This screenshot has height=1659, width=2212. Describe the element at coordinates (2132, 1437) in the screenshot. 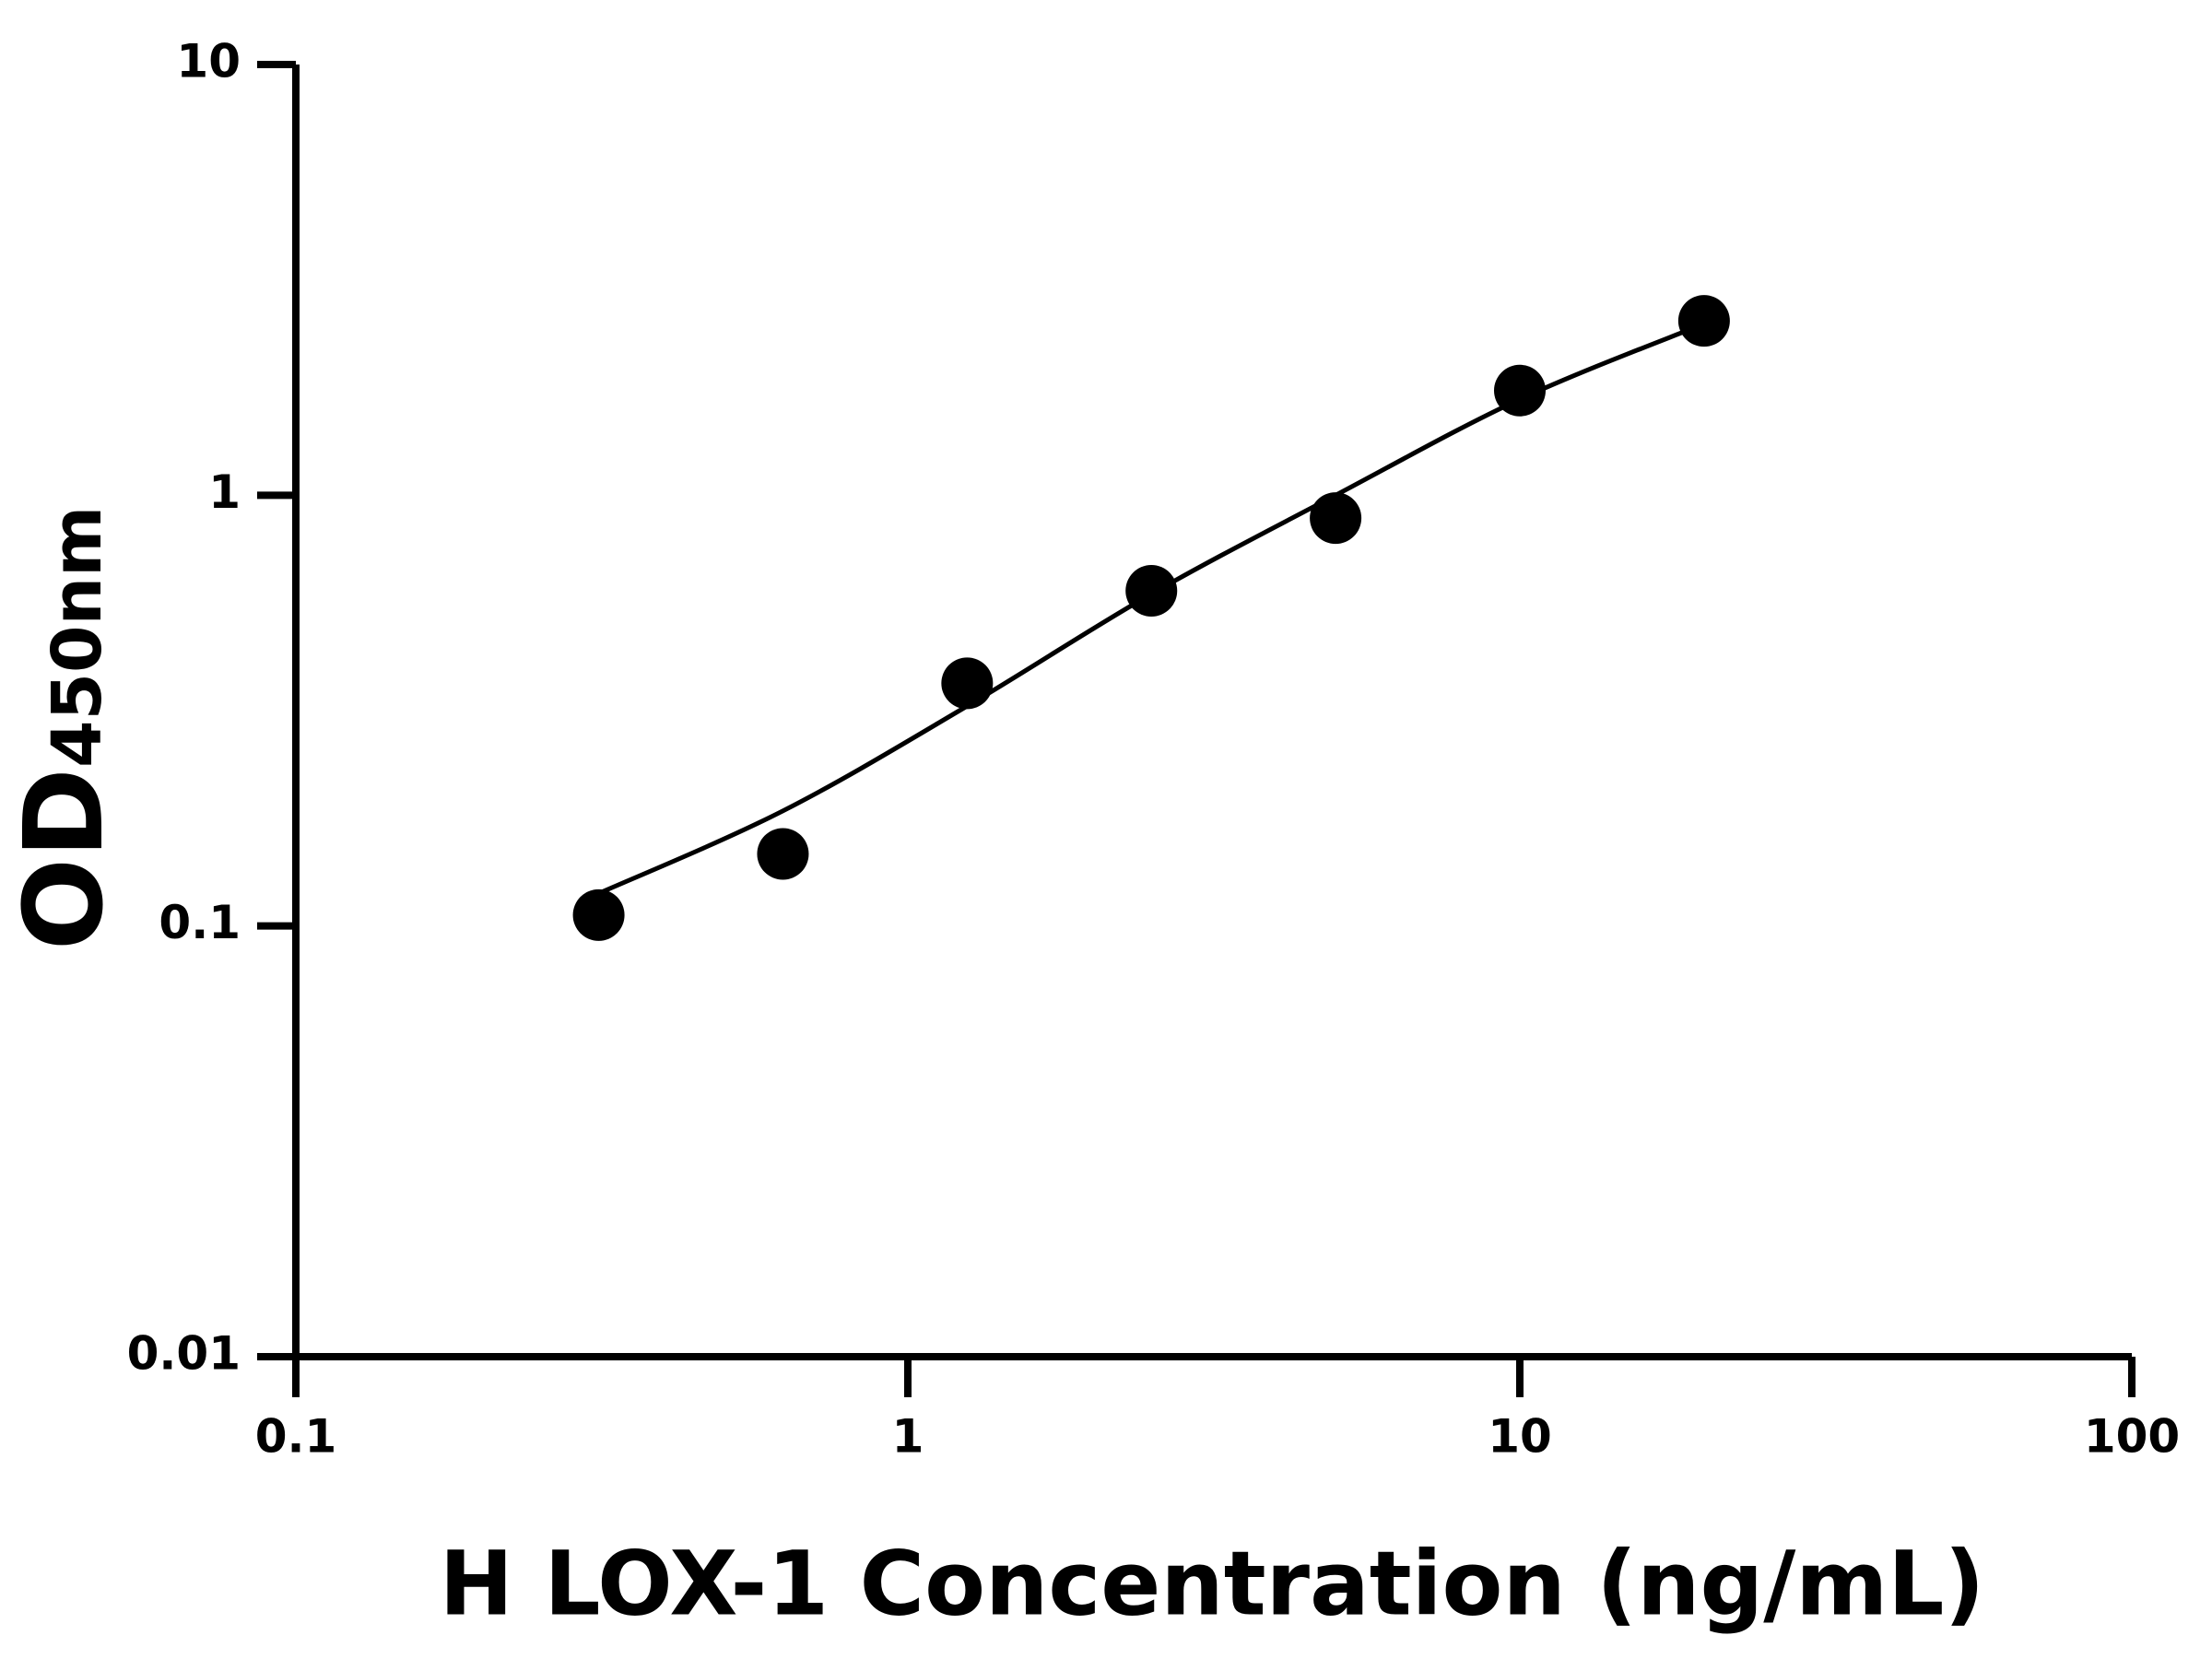

I see `x-tick-label: 100` at that location.